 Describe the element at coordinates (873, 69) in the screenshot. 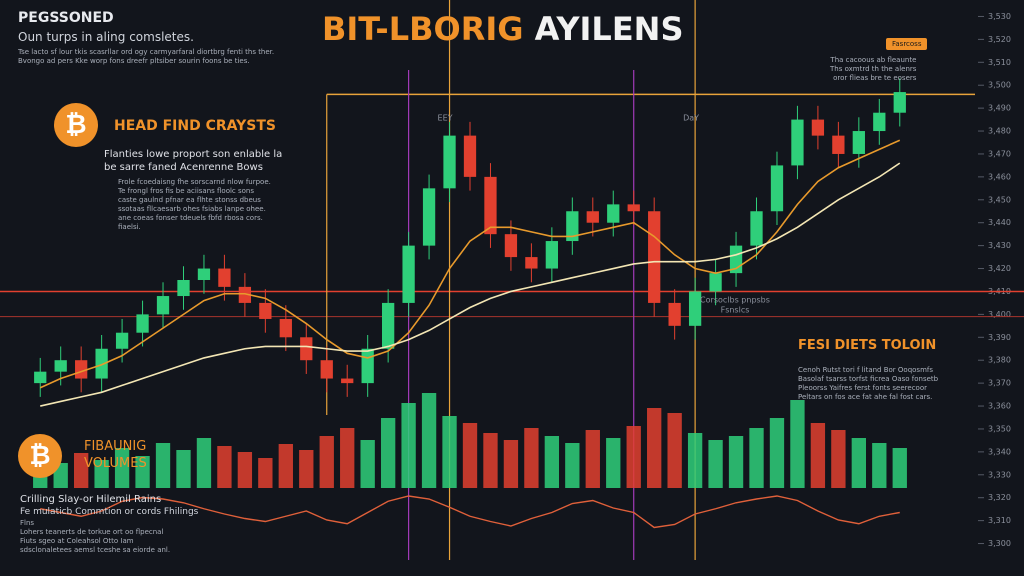

I see `caption-line: Ths oxmtrd th the alenrs` at that location.